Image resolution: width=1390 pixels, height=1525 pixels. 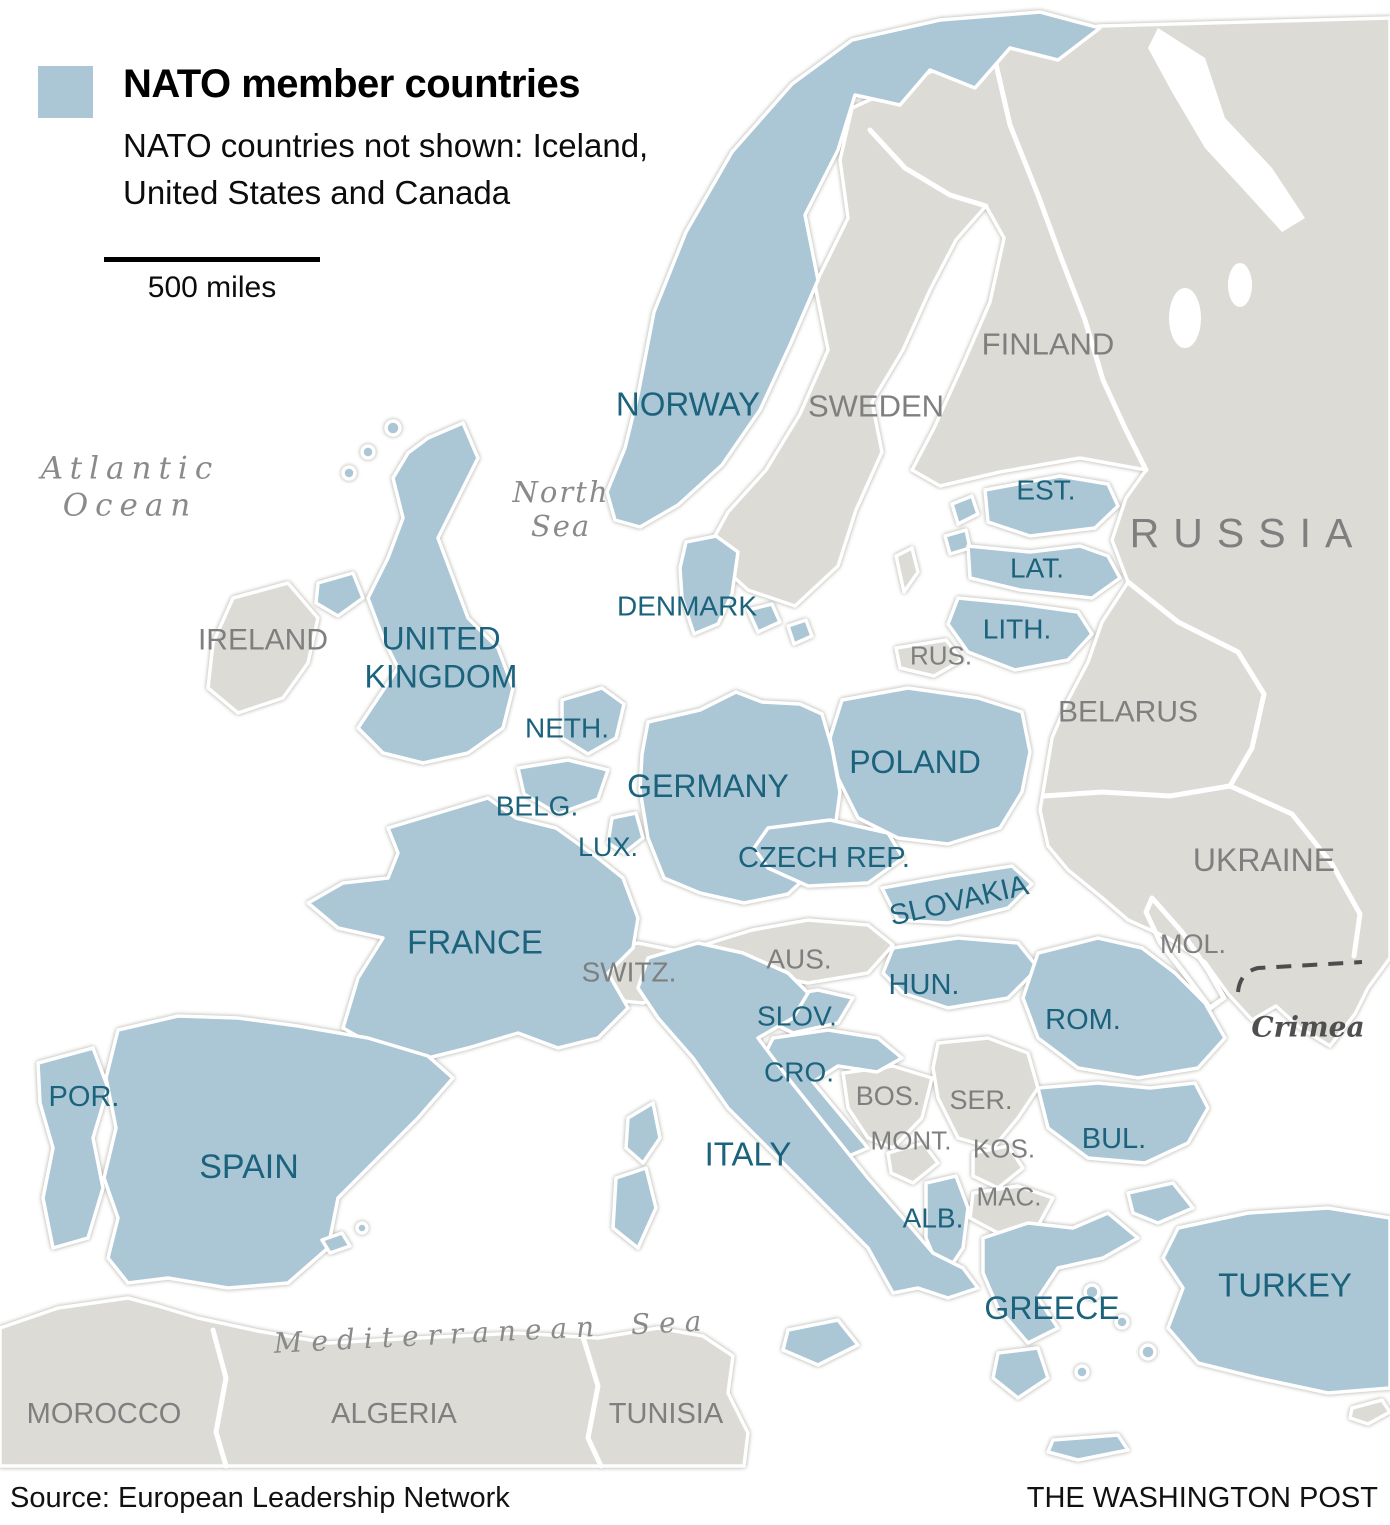 I want to click on country-latvia, so click(x=1044, y=572).